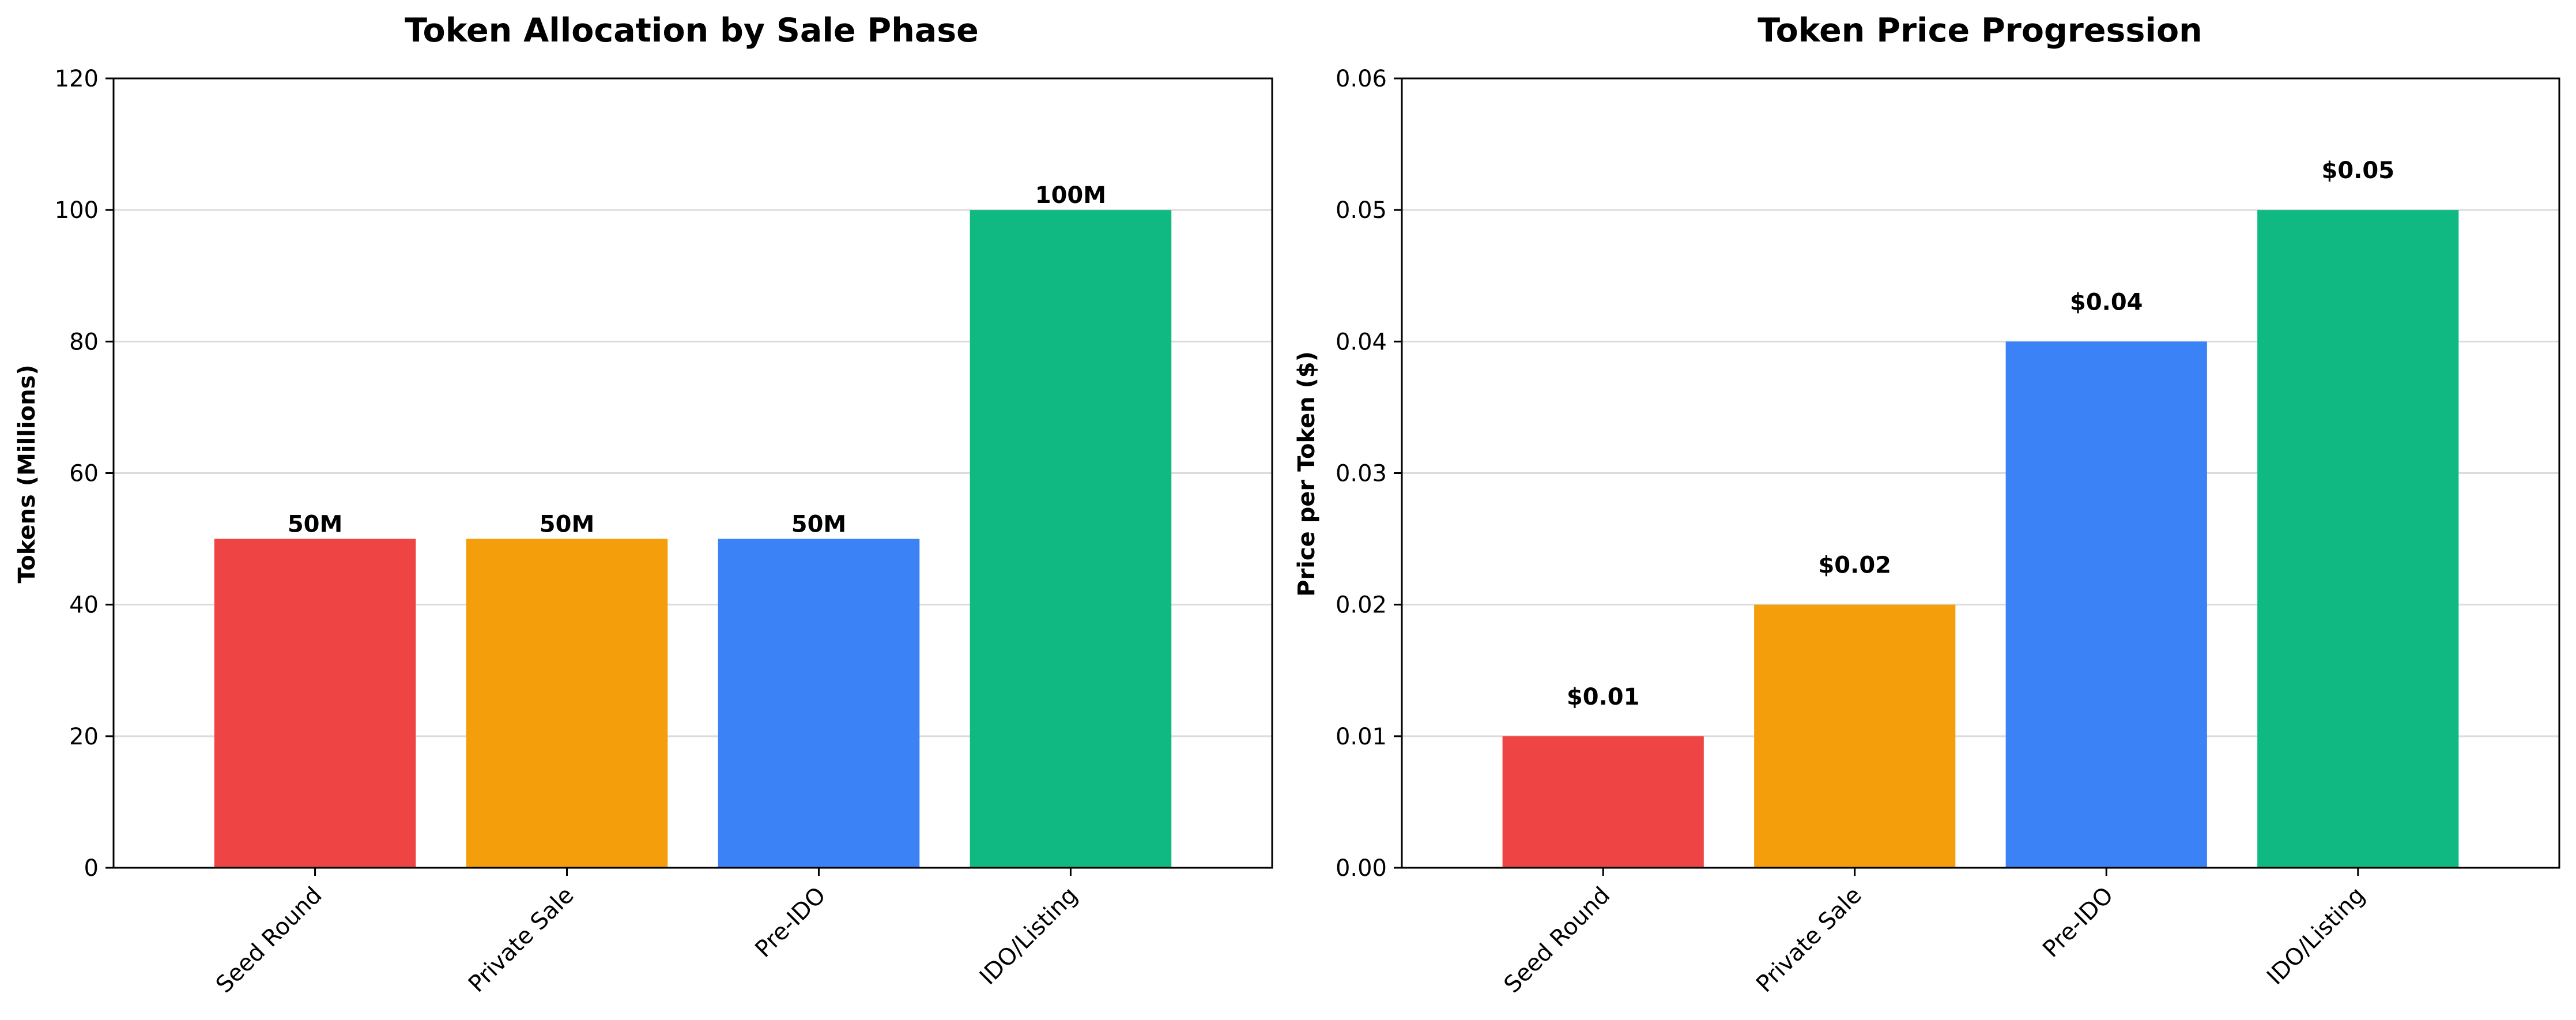 This screenshot has height=1020, width=2576. What do you see at coordinates (1070, 195) in the screenshot?
I see `allocation-data-label: 100M` at bounding box center [1070, 195].